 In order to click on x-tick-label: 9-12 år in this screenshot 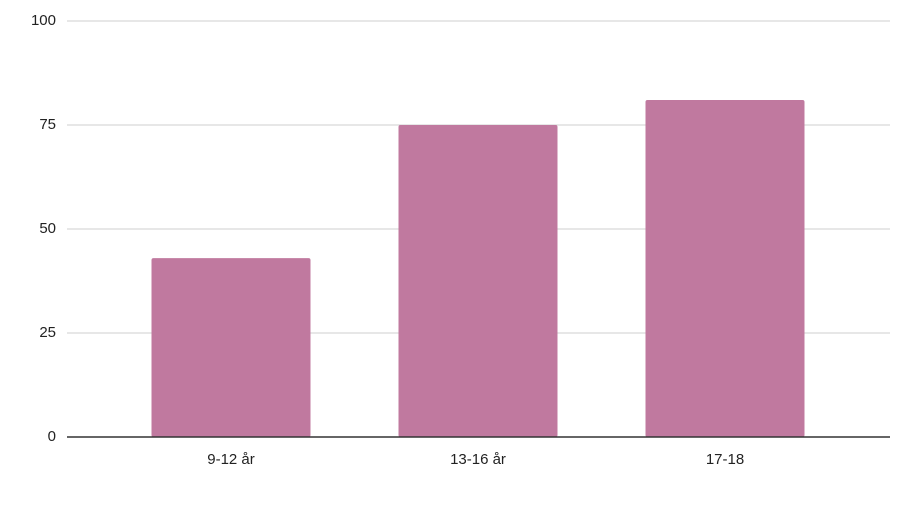, I will do `click(231, 459)`.